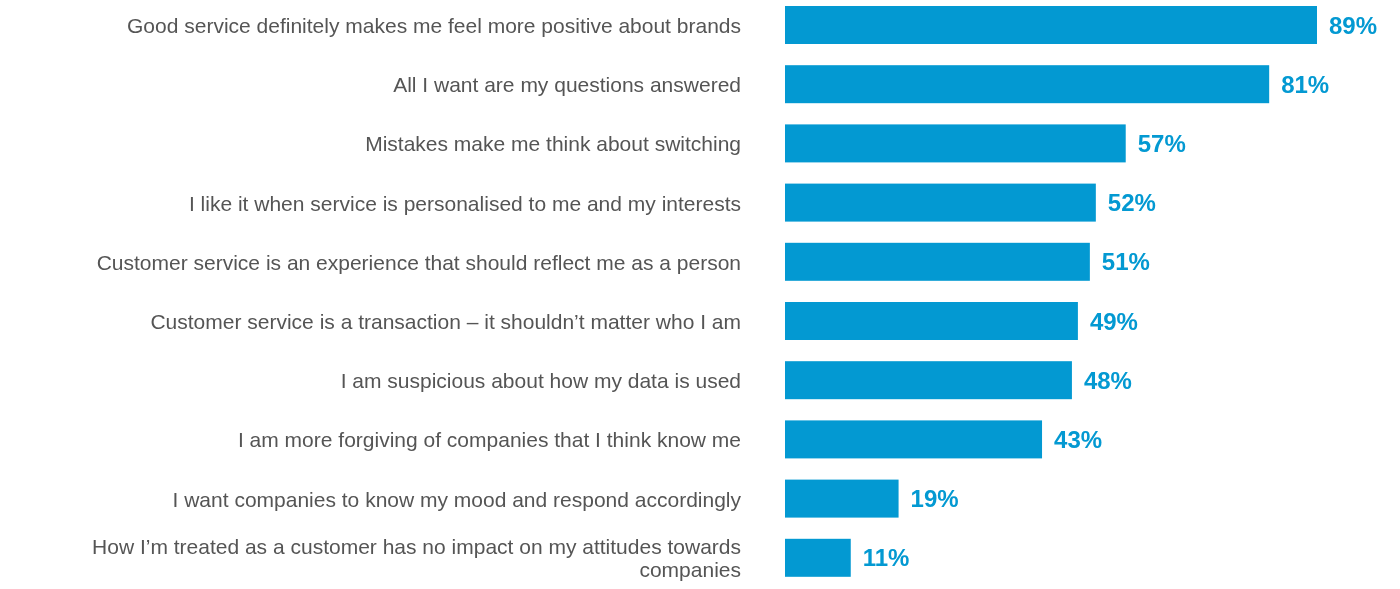 This screenshot has width=1400, height=589. What do you see at coordinates (1125, 262) in the screenshot?
I see `data-label: 51%` at bounding box center [1125, 262].